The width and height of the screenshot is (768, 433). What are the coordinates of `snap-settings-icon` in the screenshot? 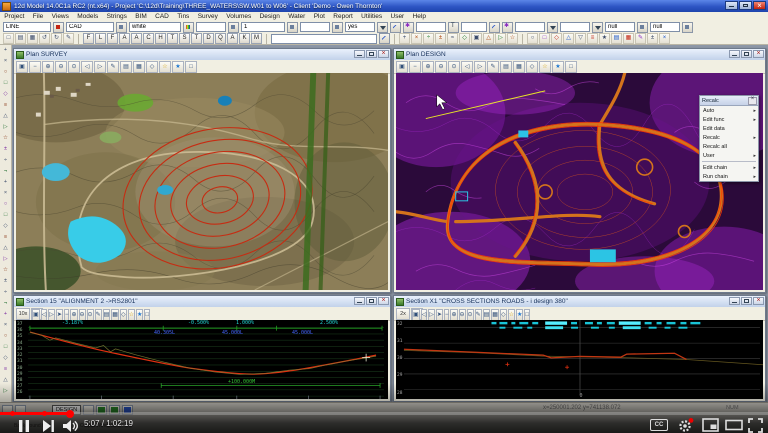 It's located at (408, 27).